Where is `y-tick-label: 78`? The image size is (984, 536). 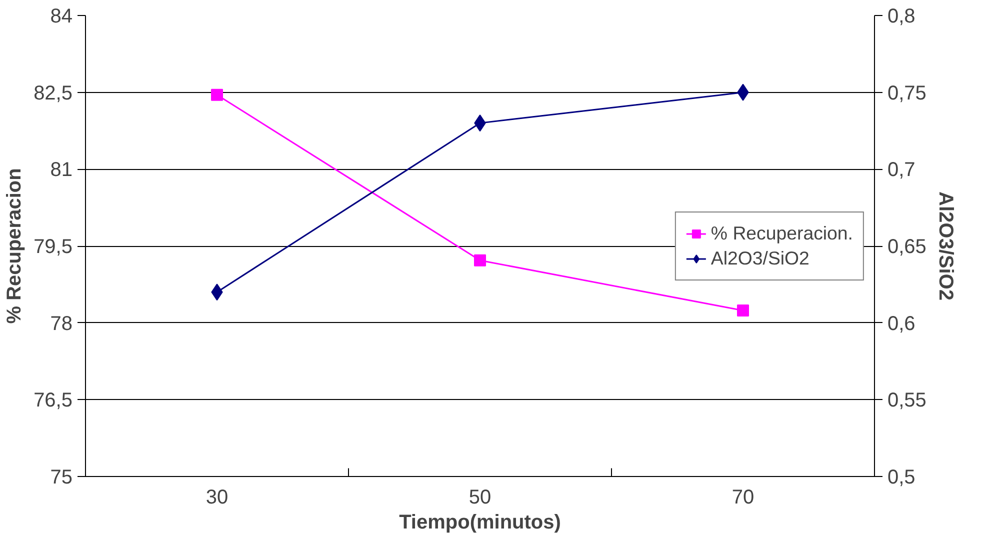 y-tick-label: 78 is located at coordinates (61, 323).